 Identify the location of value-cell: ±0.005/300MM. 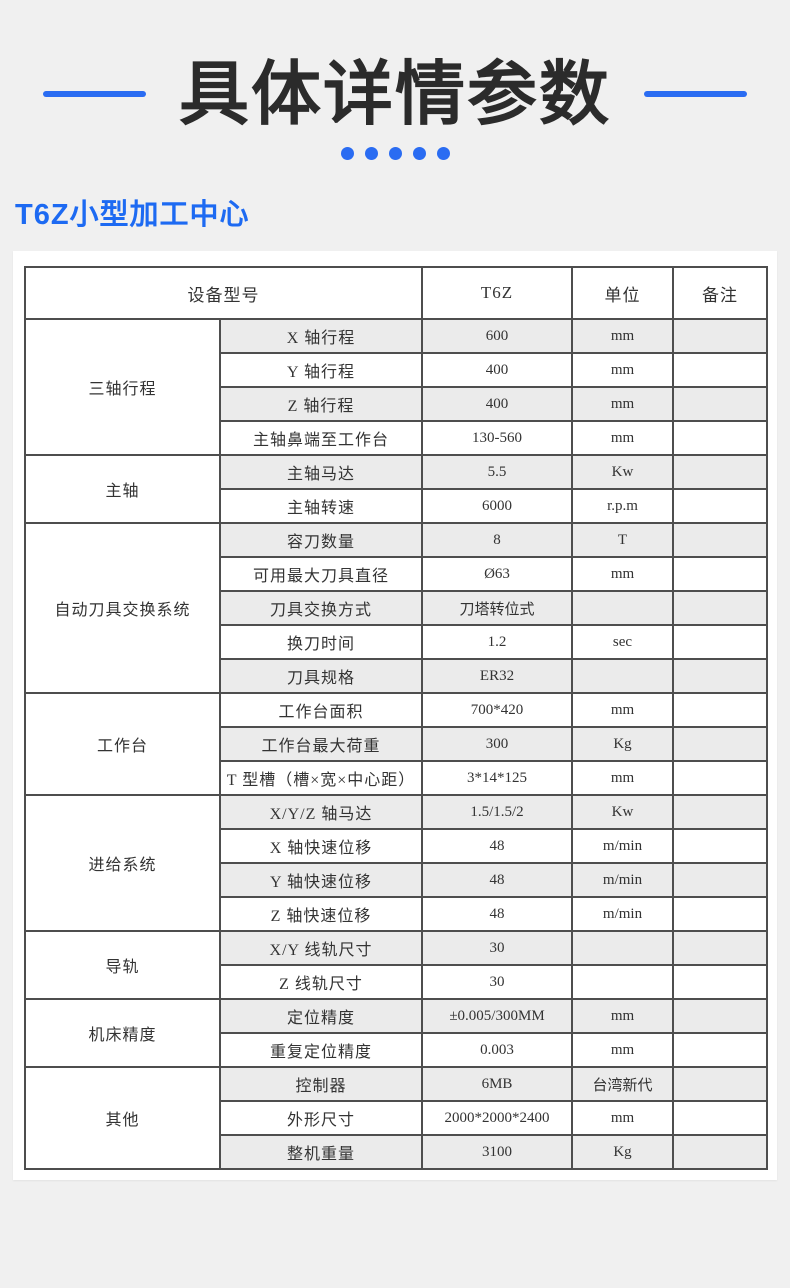
(497, 1016).